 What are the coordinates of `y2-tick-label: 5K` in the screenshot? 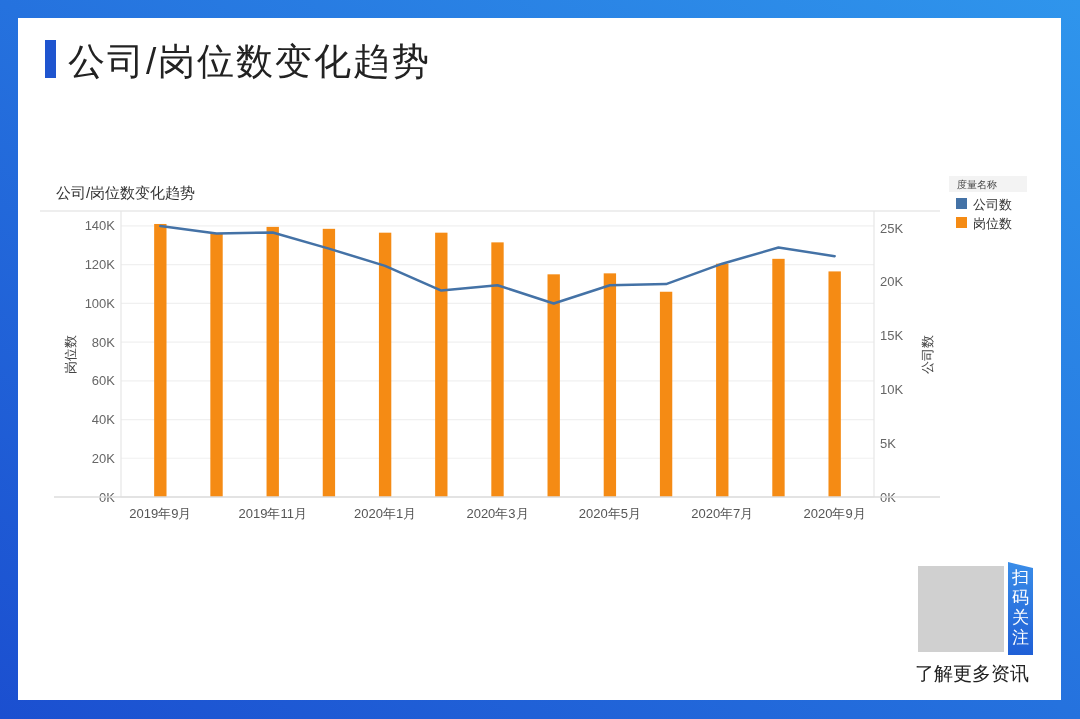 It's located at (888, 443).